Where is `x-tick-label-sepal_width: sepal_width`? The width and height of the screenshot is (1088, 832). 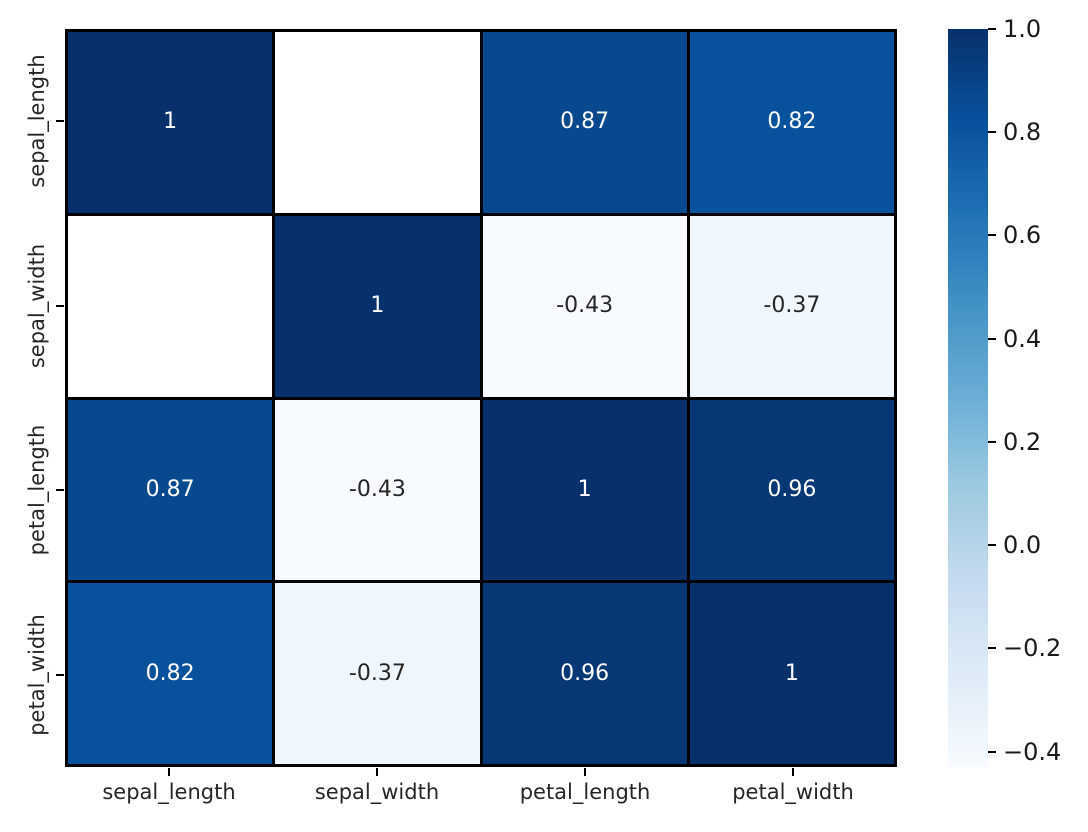 x-tick-label-sepal_width: sepal_width is located at coordinates (377, 792).